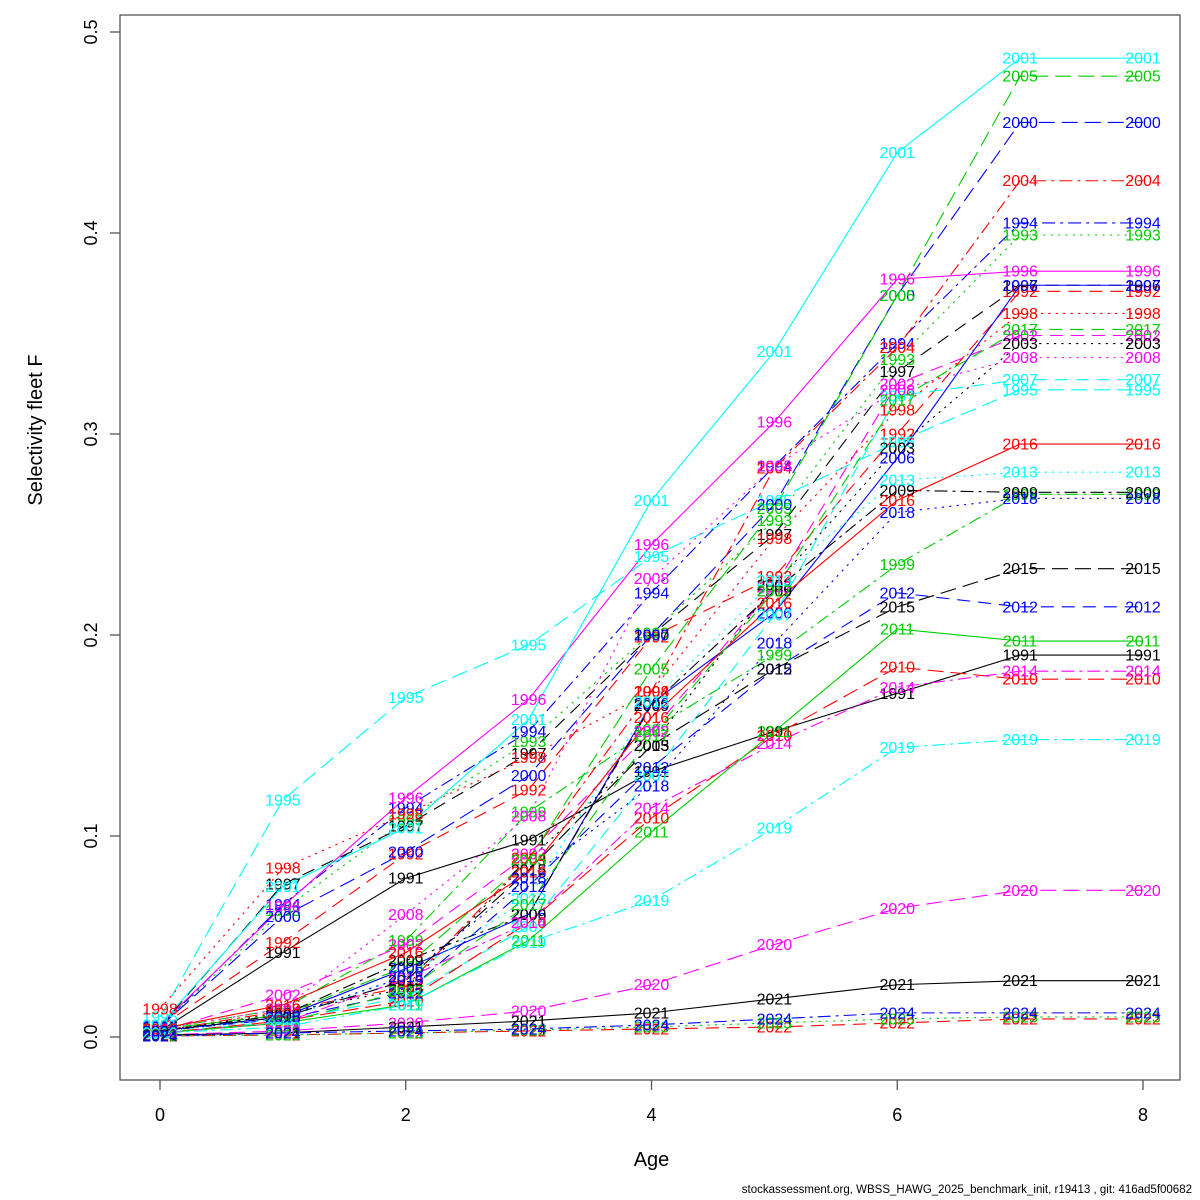 This screenshot has height=1200, width=1200. I want to click on svg-text: 0.5, so click(91, 31).